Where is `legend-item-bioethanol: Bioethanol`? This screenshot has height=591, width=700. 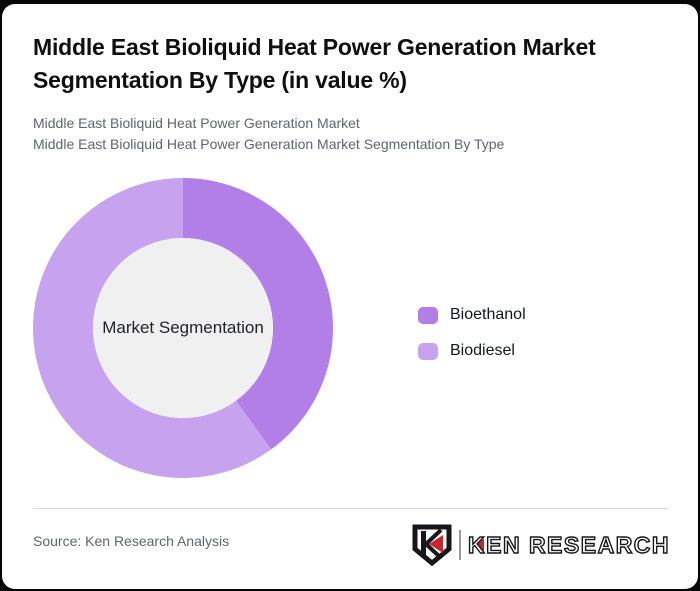
legend-item-bioethanol: Bioethanol is located at coordinates (472, 315).